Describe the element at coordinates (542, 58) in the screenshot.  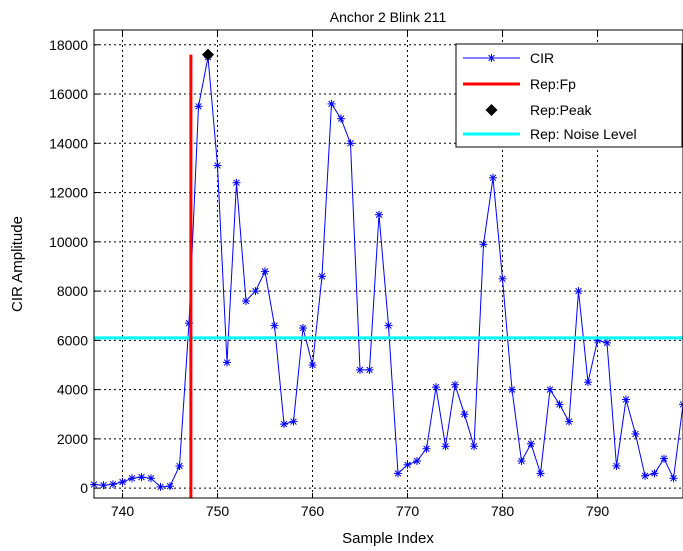
I see `legend-label-cir: CIR` at that location.